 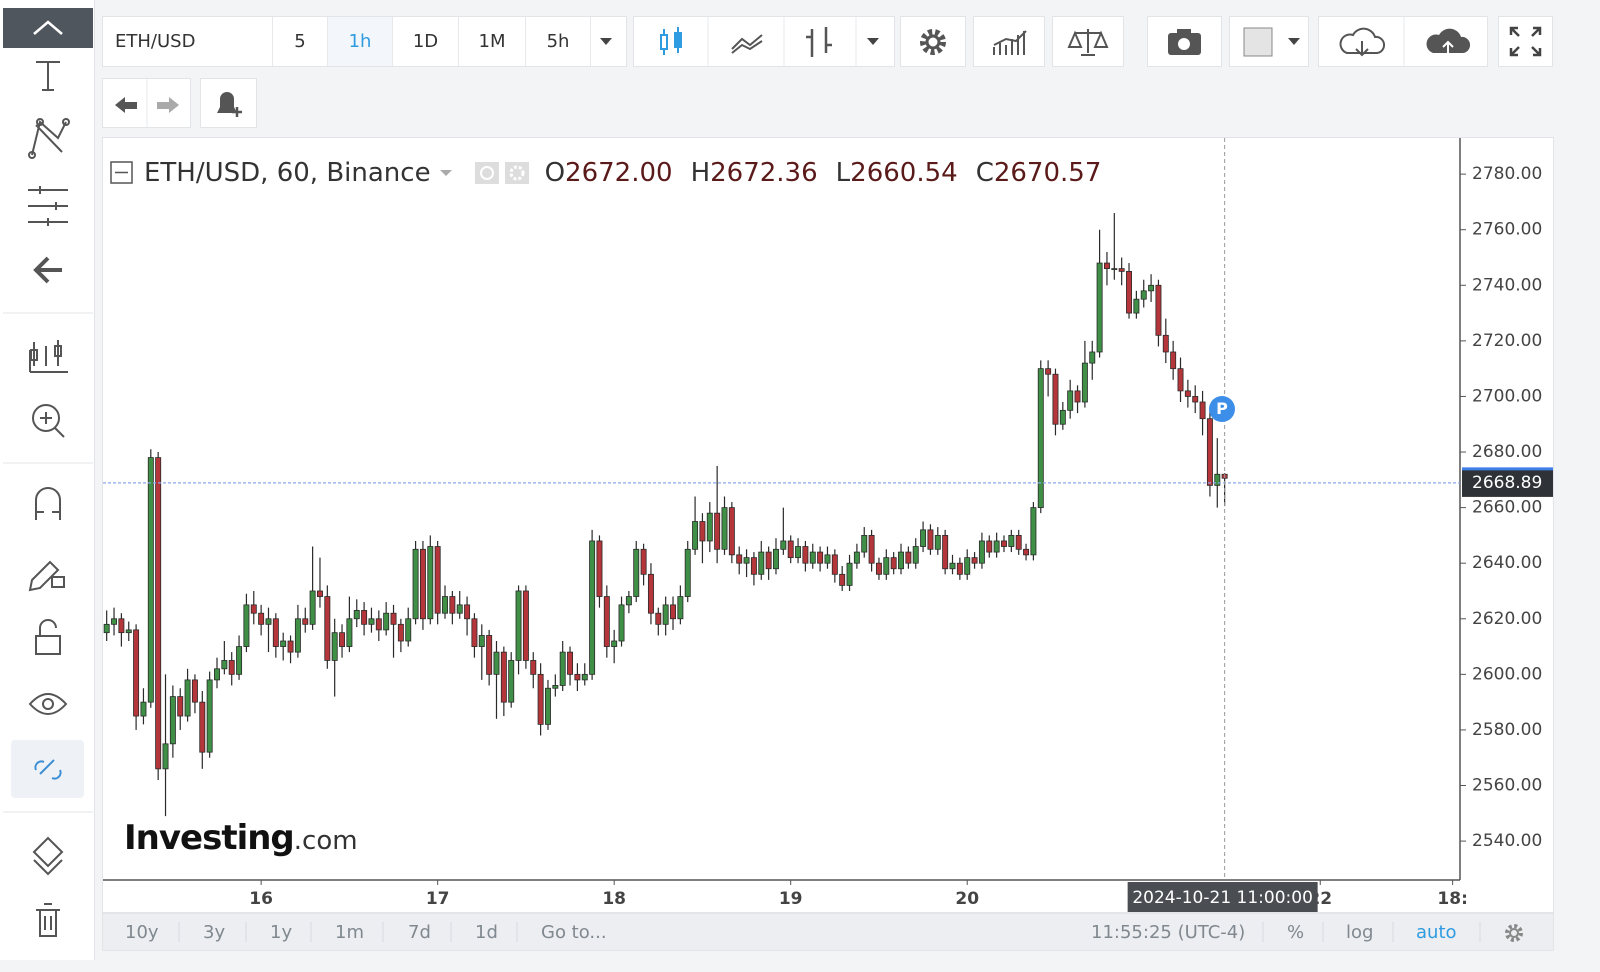 I want to click on fullscreen-button, so click(x=1525, y=41).